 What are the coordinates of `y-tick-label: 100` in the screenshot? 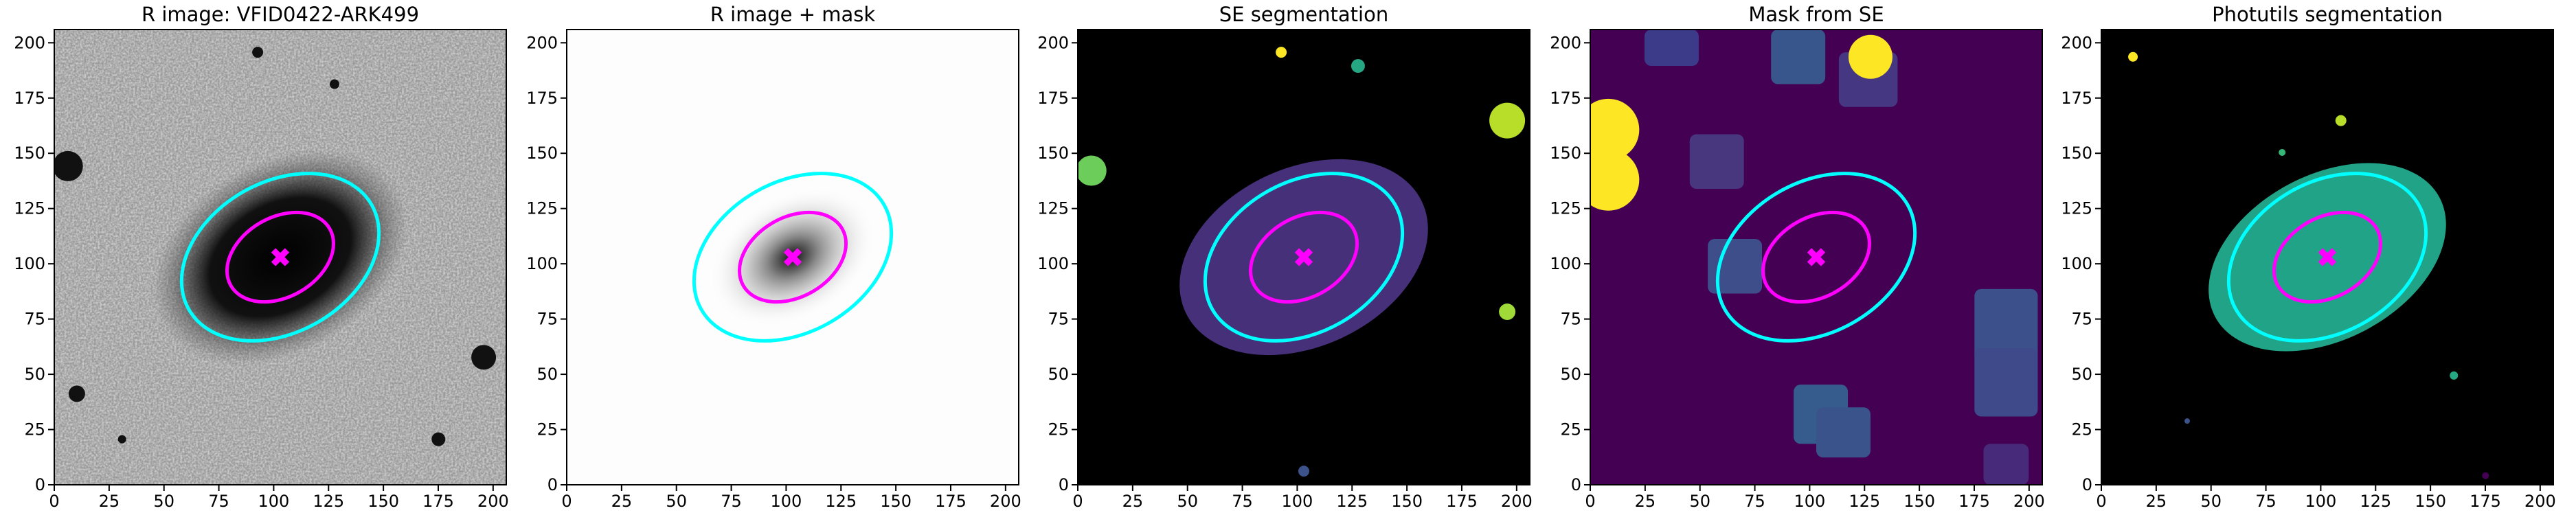 It's located at (542, 263).